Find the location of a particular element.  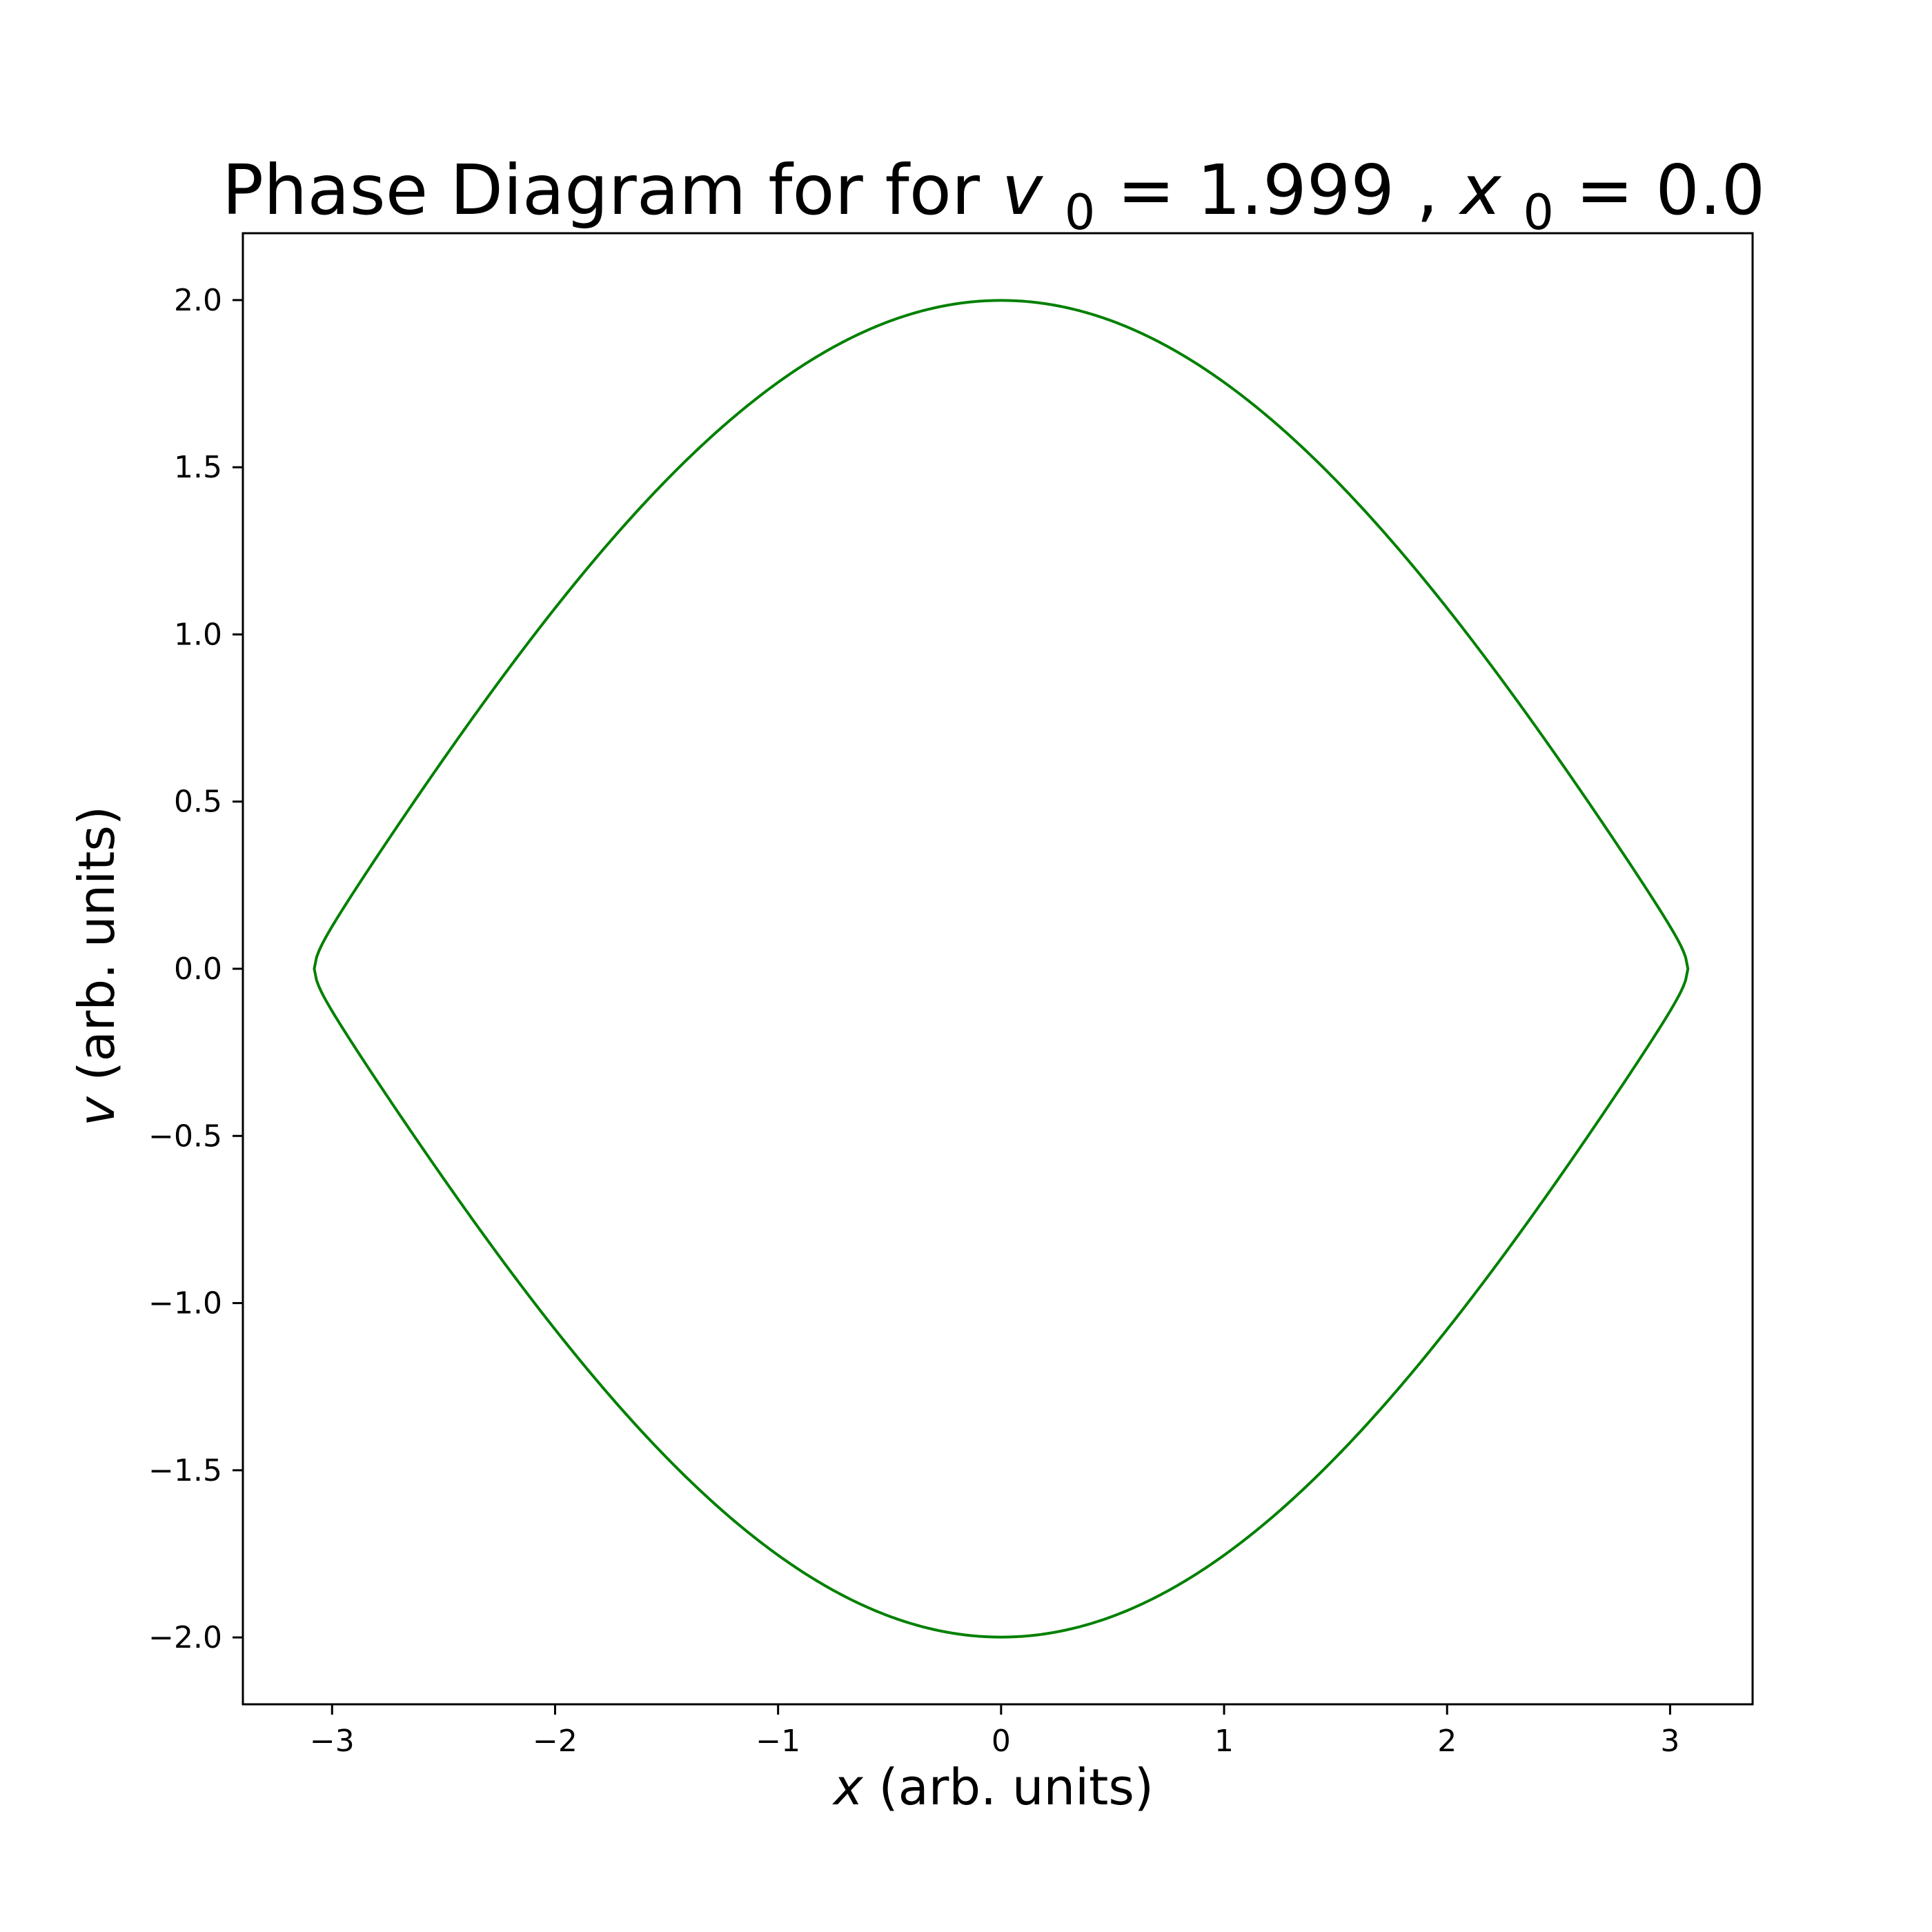

y-axis-label-units: (arb. units) is located at coordinates (97, 943).